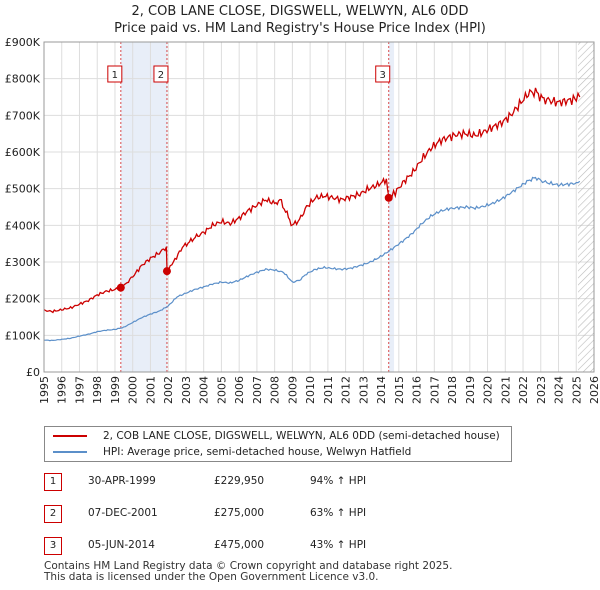  I want to click on forecast-hatch-area, so click(586, 207).